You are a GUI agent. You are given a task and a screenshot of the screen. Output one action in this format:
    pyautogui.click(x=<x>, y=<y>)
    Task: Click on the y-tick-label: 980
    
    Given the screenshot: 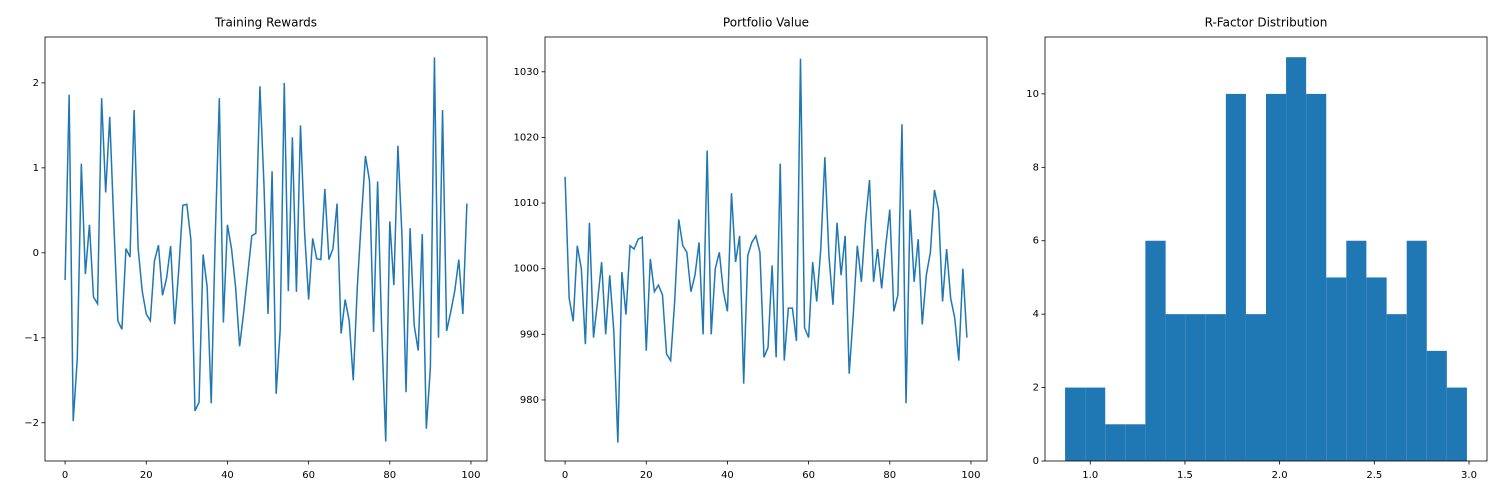 What is the action you would take?
    pyautogui.click(x=529, y=400)
    